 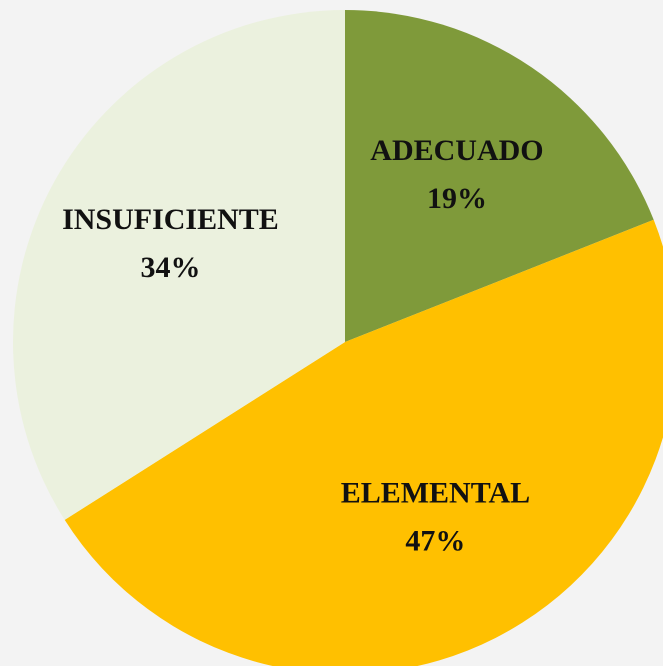 I want to click on slice-label: ADECUADO, so click(x=456, y=150).